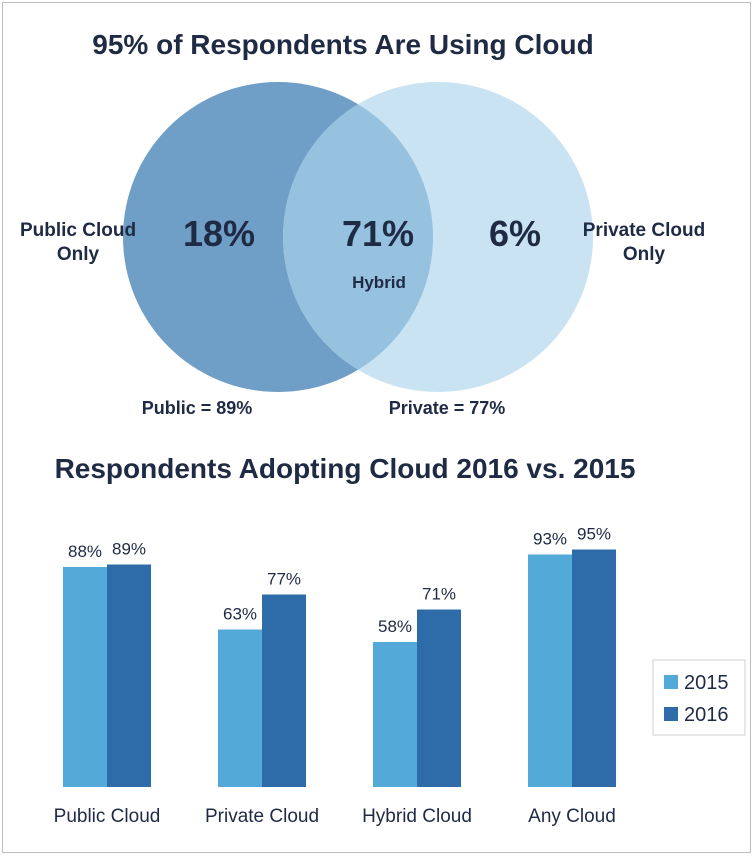 This screenshot has width=755, height=857. I want to click on category-label-private-cloud: Private Cloud, so click(262, 816).